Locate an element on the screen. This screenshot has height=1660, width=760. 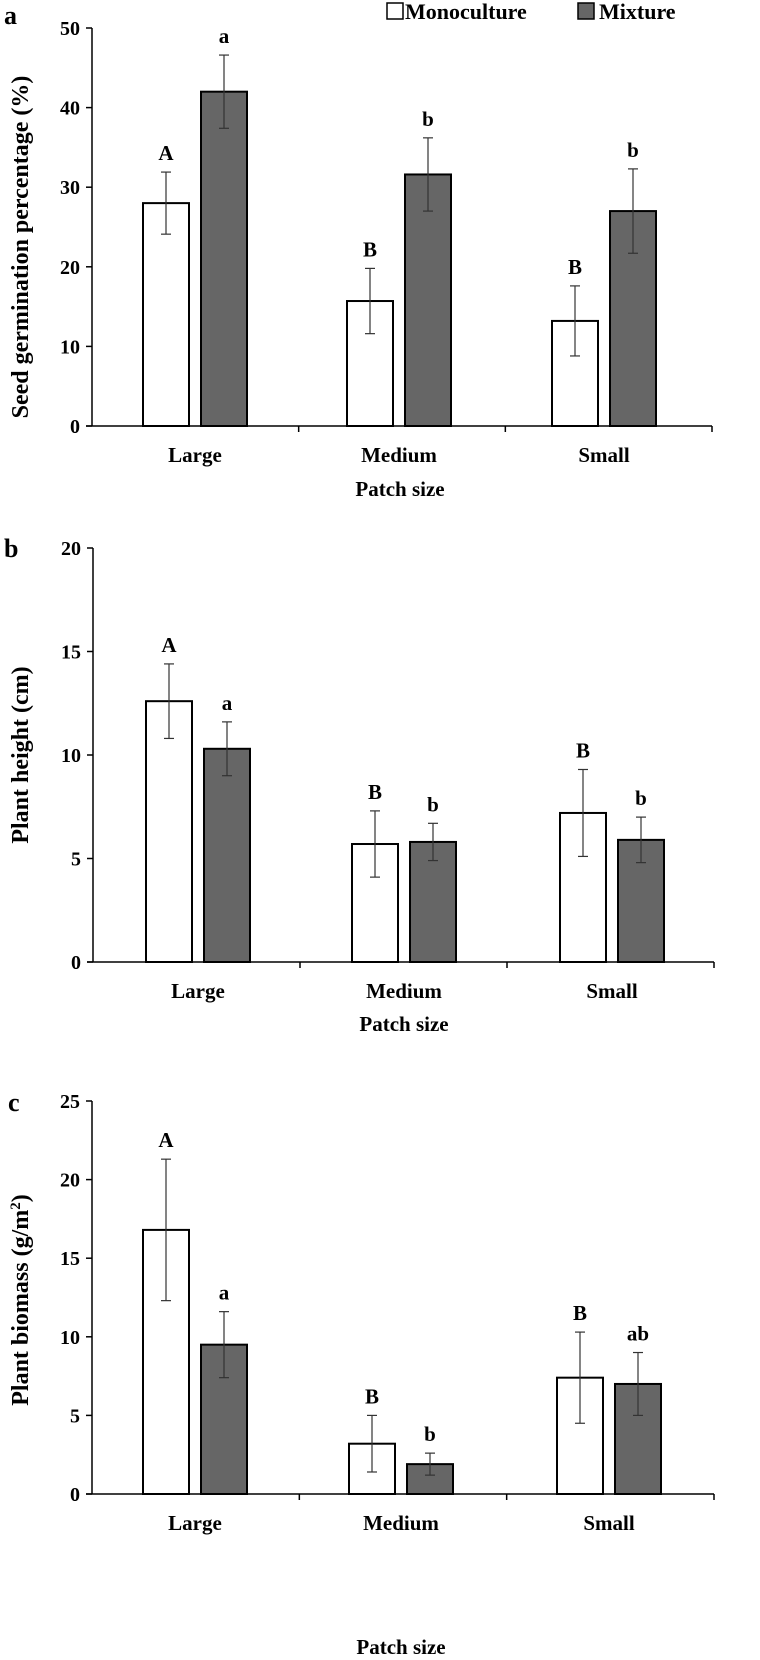
y-axis-title: Plant biomass (g/m2) is located at coordinates (21, 1300).